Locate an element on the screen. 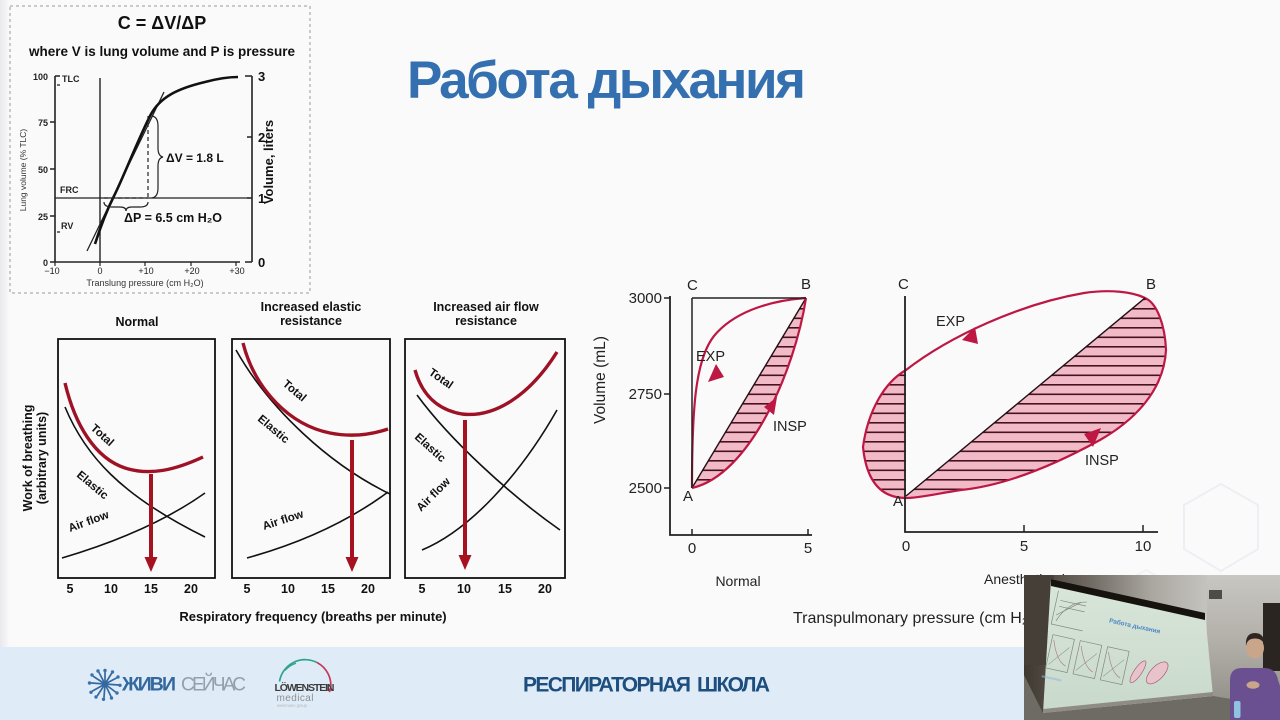  svg-text: RV is located at coordinates (67, 226).